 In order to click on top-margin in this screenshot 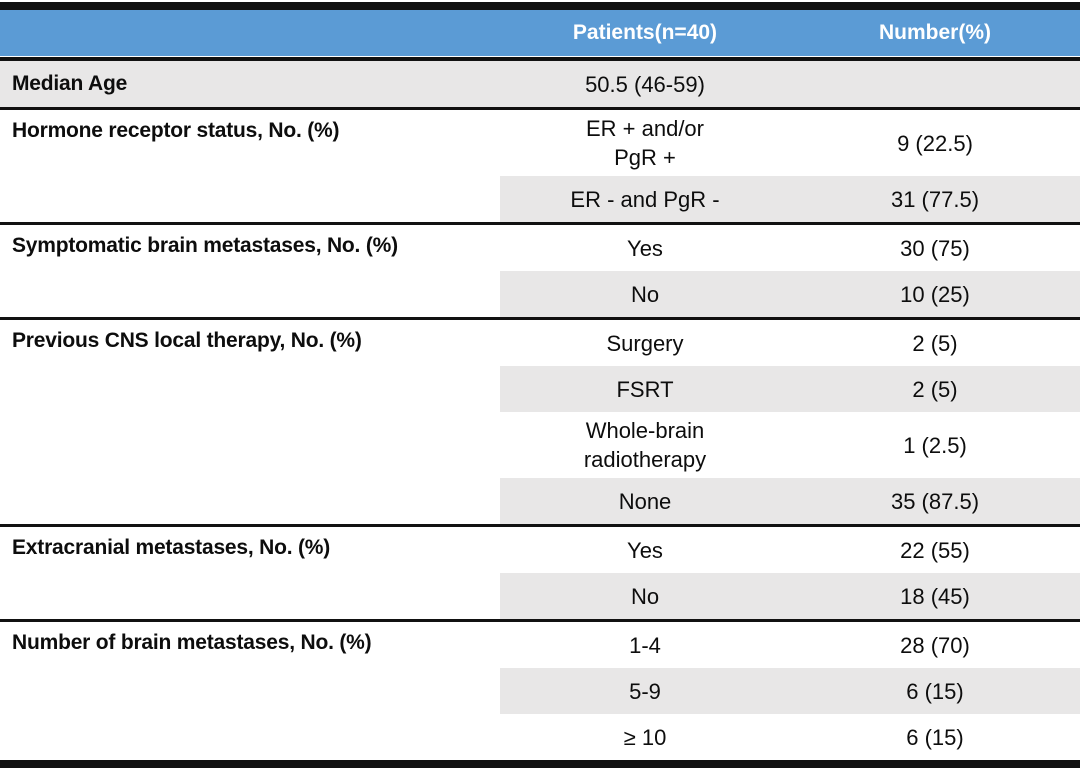, I will do `click(540, 1)`.